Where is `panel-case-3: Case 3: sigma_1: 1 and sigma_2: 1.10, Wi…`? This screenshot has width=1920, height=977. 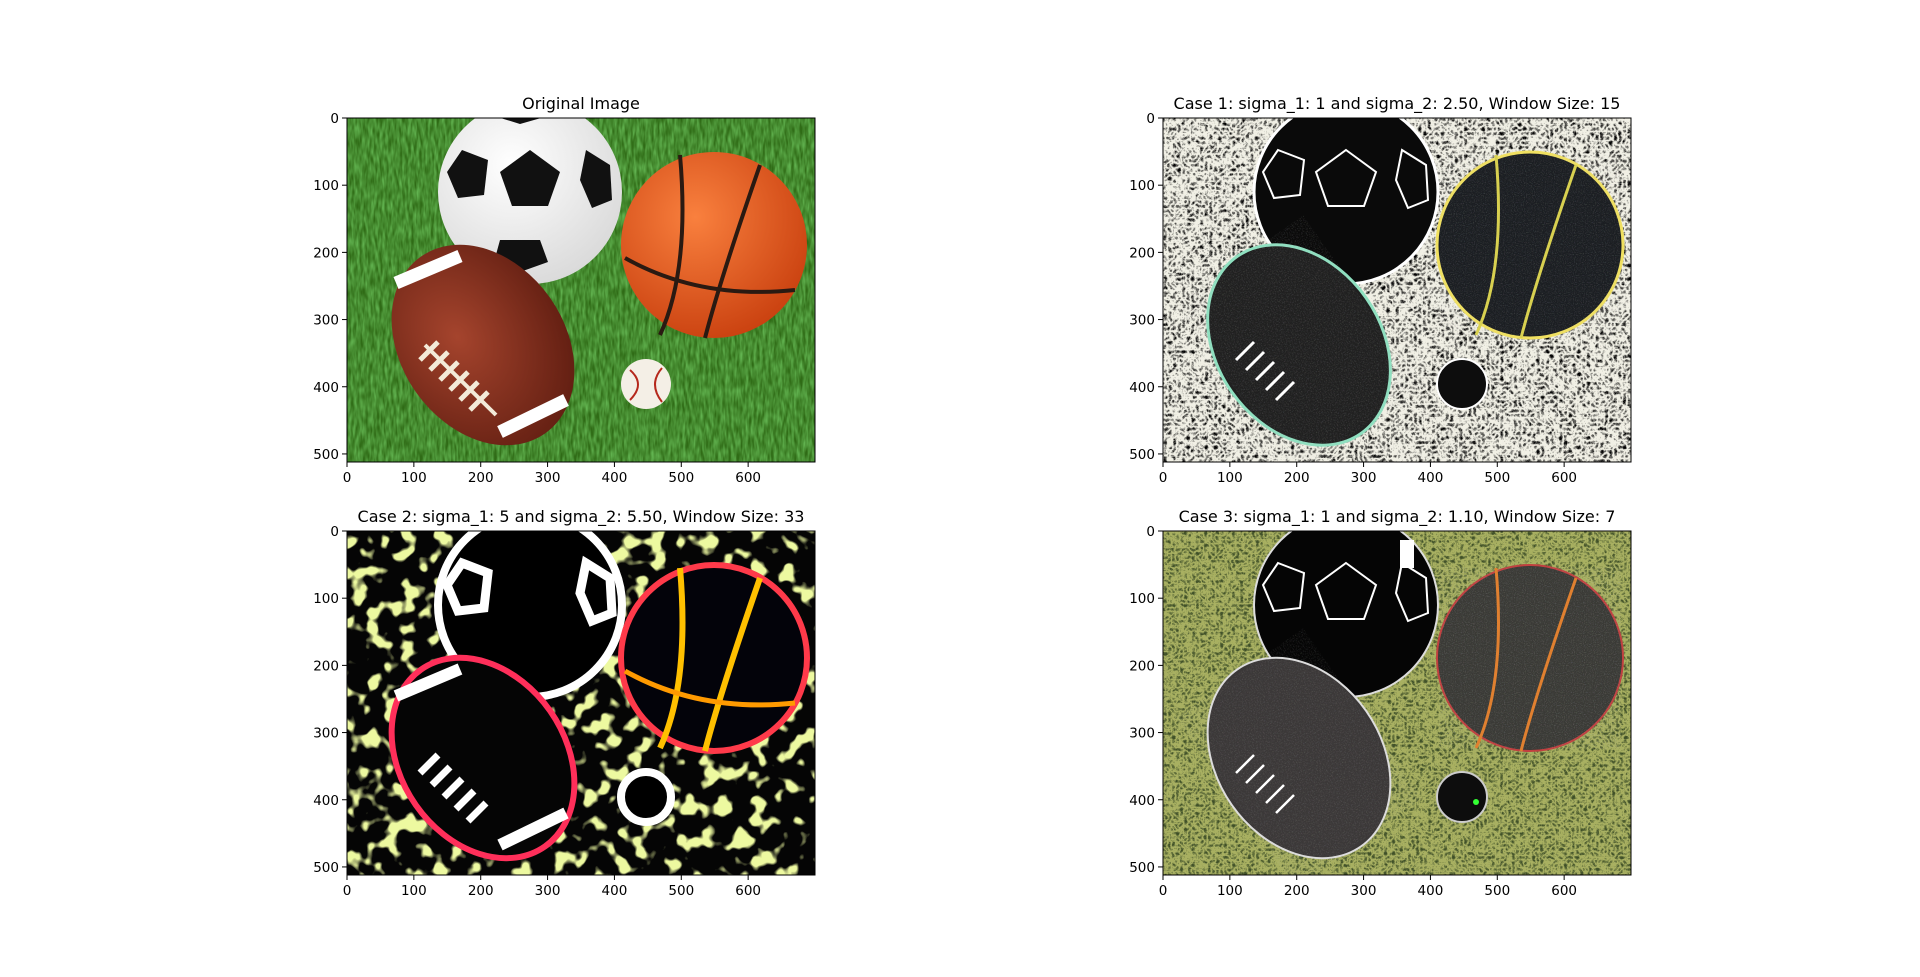 panel-case-3: Case 3: sigma_1: 1 and sigma_2: 1.10, Wi… is located at coordinates (1380, 703).